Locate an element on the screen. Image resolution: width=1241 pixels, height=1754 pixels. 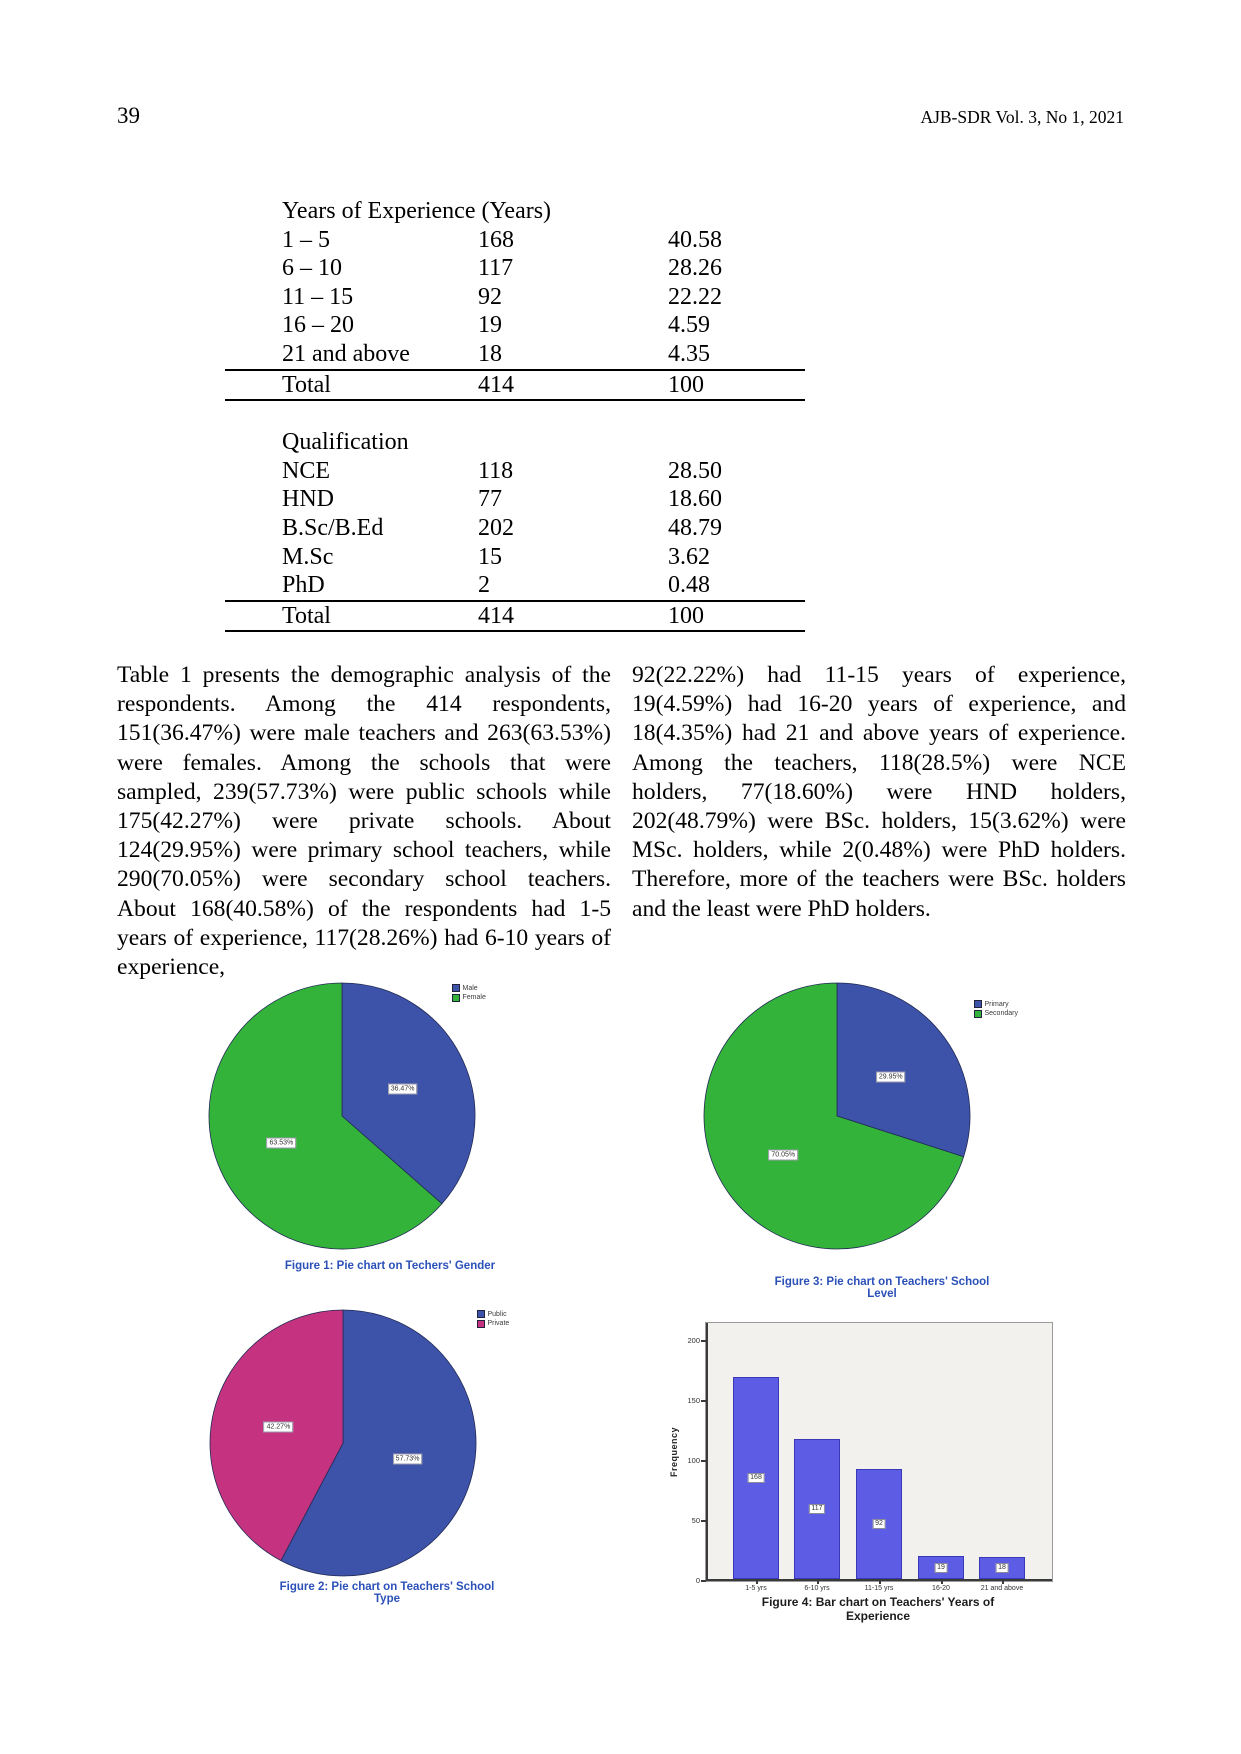
table-cell: 2 is located at coordinates (484, 585).